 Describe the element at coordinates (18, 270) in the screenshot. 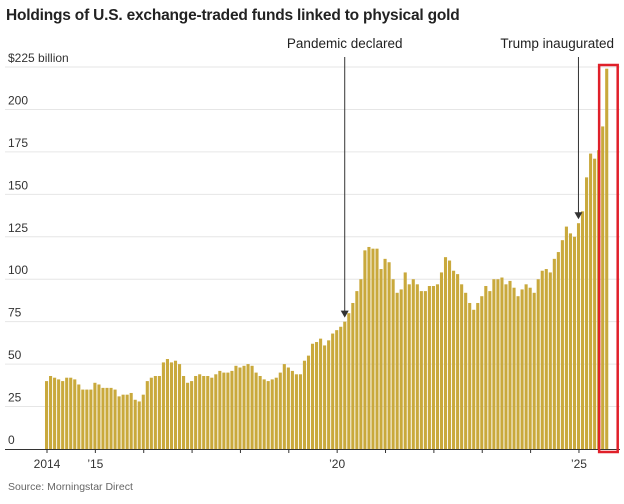

I see `y-tick-label: 100` at that location.